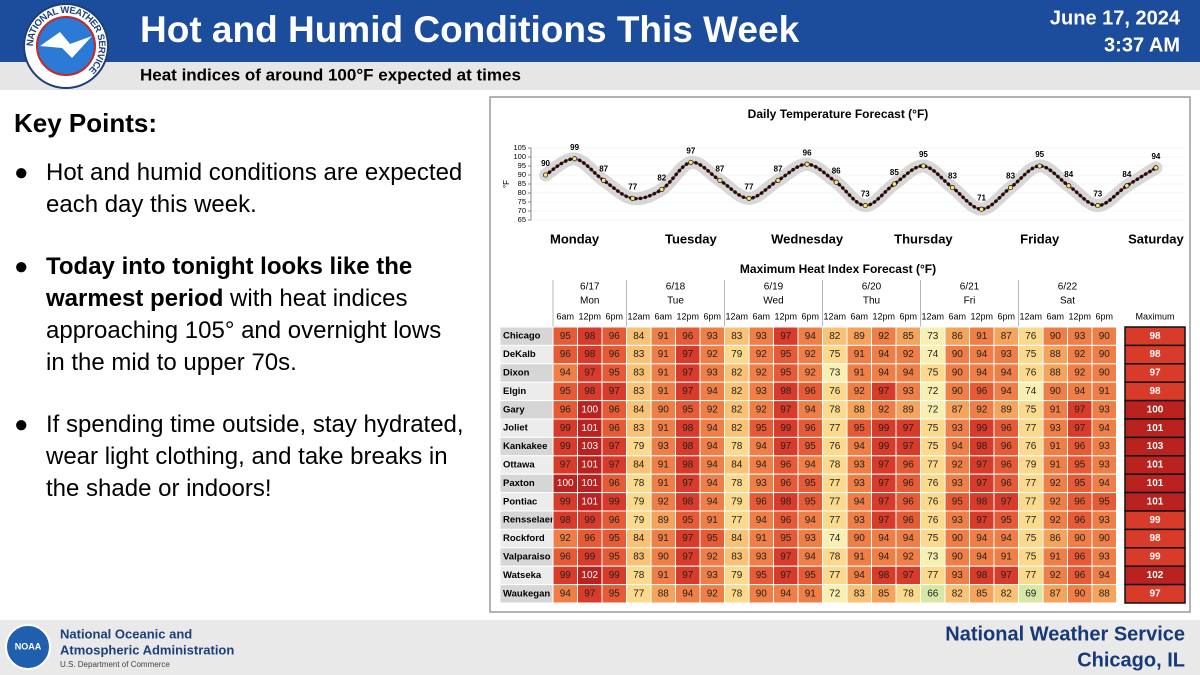 The height and width of the screenshot is (675, 1200). I want to click on time-label: 6pm, so click(908, 316).